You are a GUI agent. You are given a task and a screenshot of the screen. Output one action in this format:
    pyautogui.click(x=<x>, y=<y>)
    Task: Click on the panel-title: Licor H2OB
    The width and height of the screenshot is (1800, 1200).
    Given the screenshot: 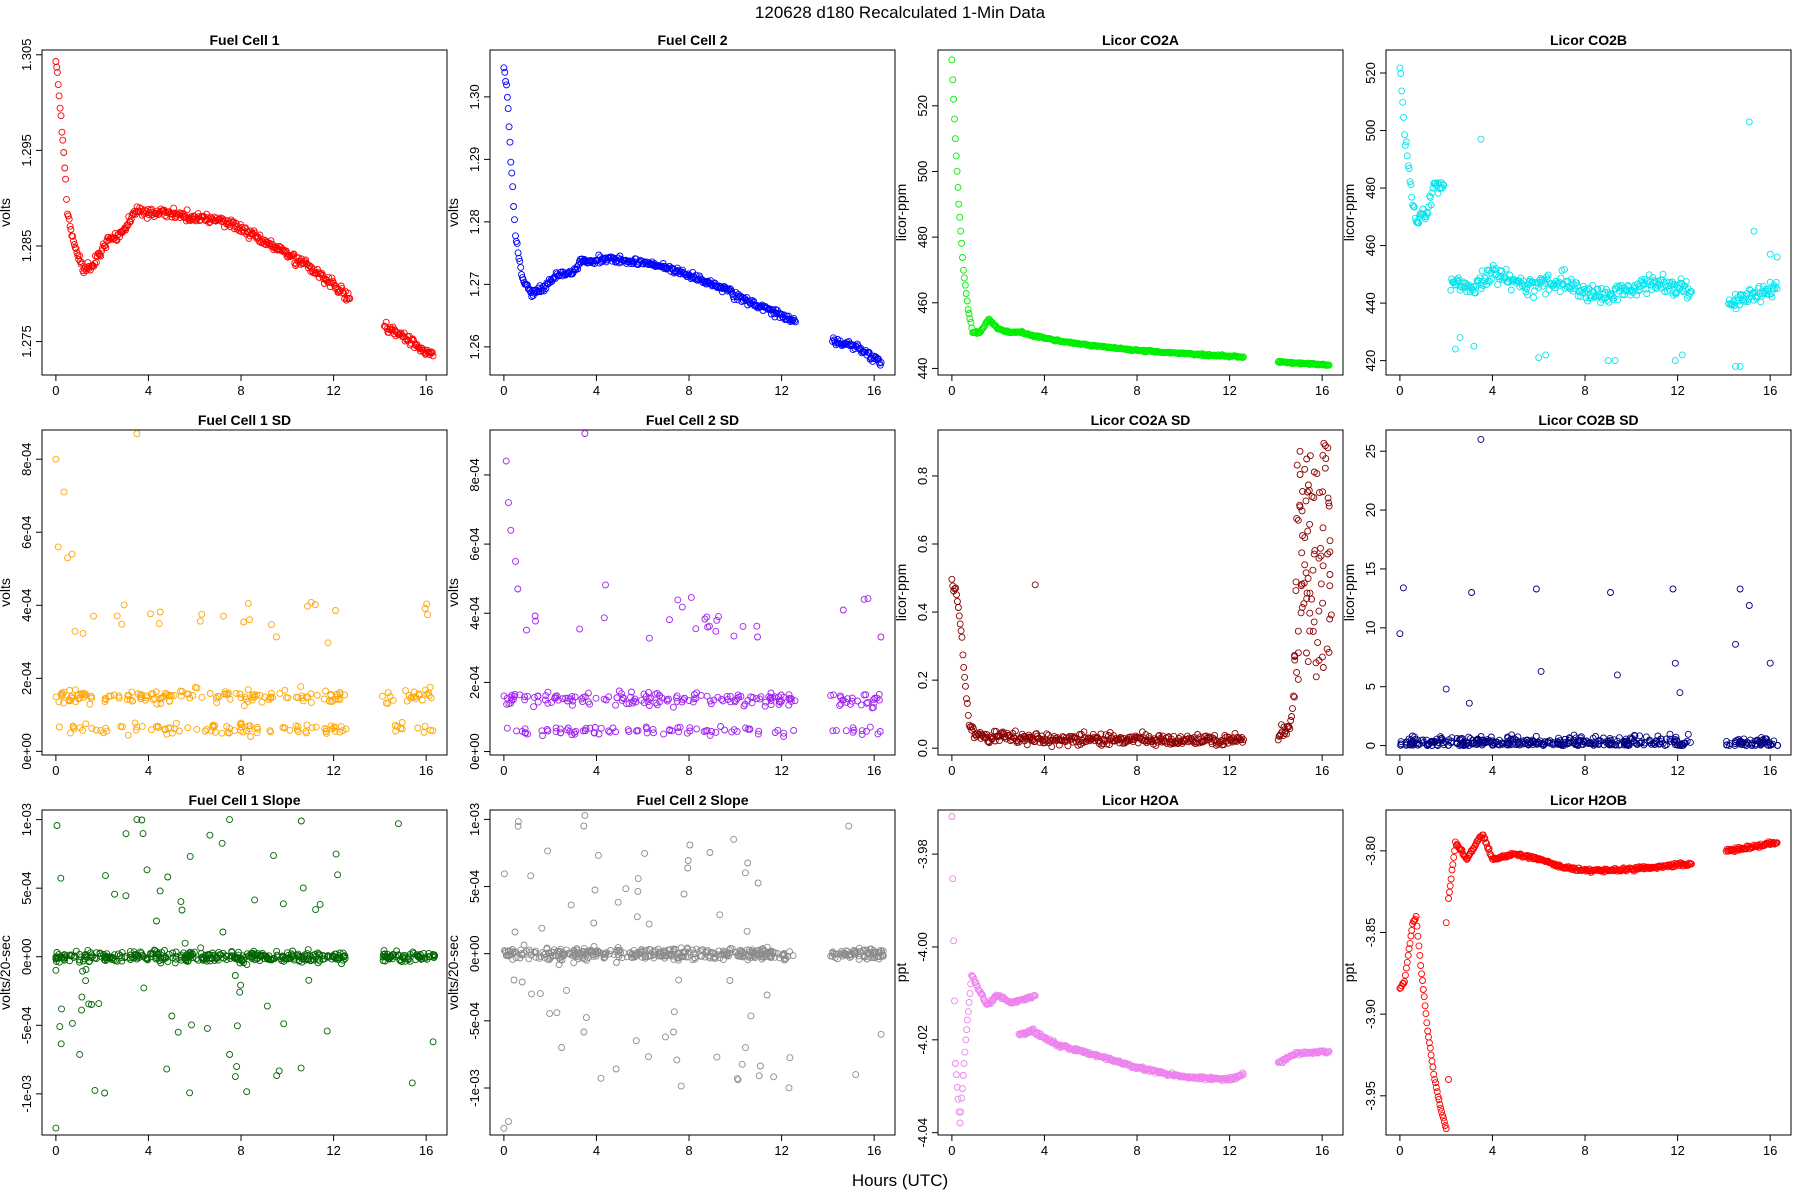 What is the action you would take?
    pyautogui.click(x=1588, y=800)
    